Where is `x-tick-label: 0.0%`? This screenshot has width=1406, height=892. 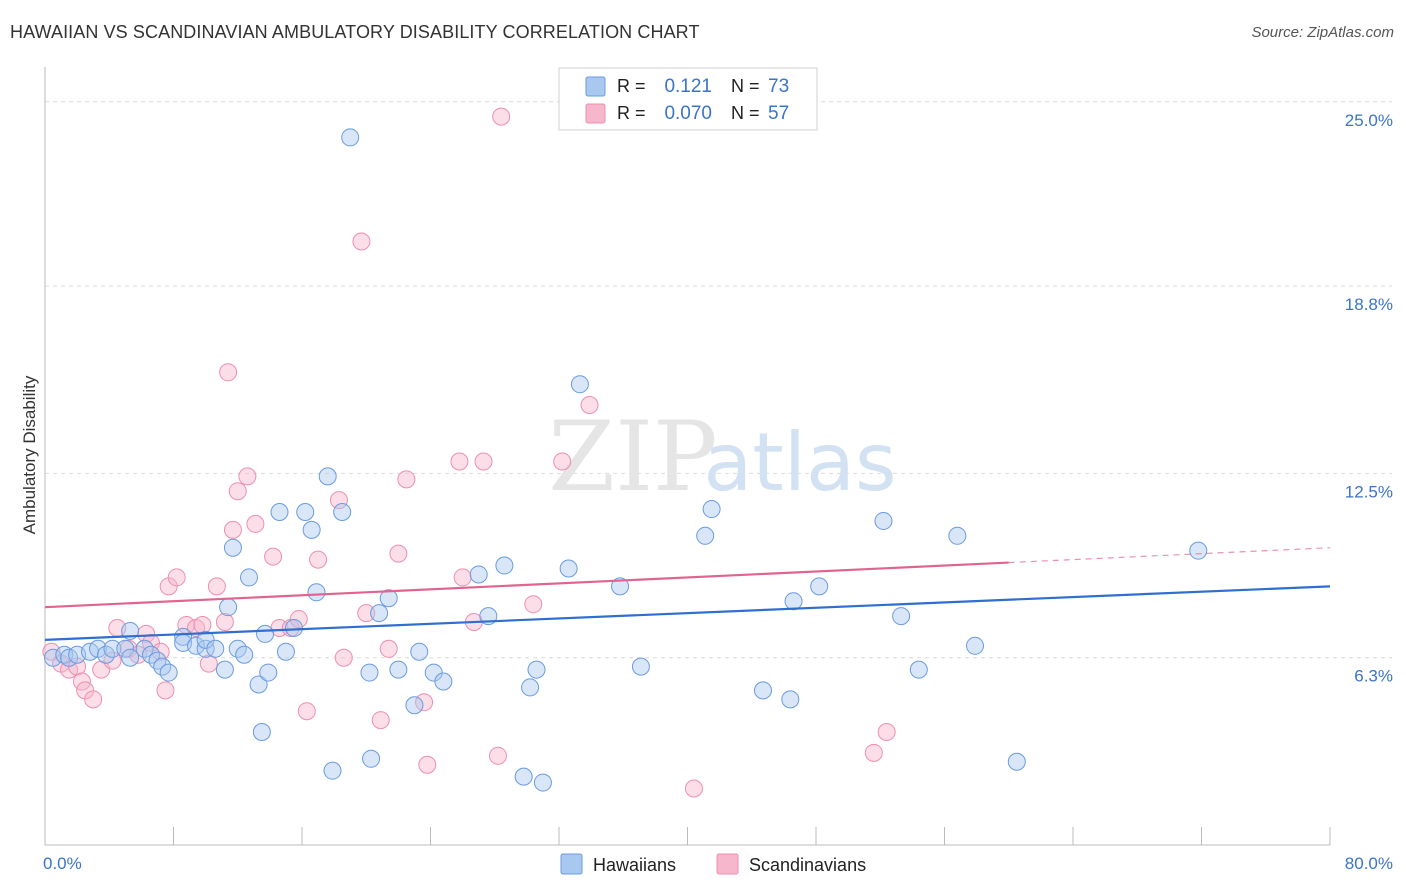 x-tick-label: 0.0% is located at coordinates (62, 863).